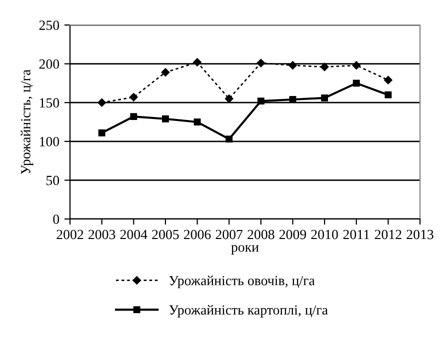  What do you see at coordinates (56, 219) in the screenshot?
I see `y-tick-label: 0` at bounding box center [56, 219].